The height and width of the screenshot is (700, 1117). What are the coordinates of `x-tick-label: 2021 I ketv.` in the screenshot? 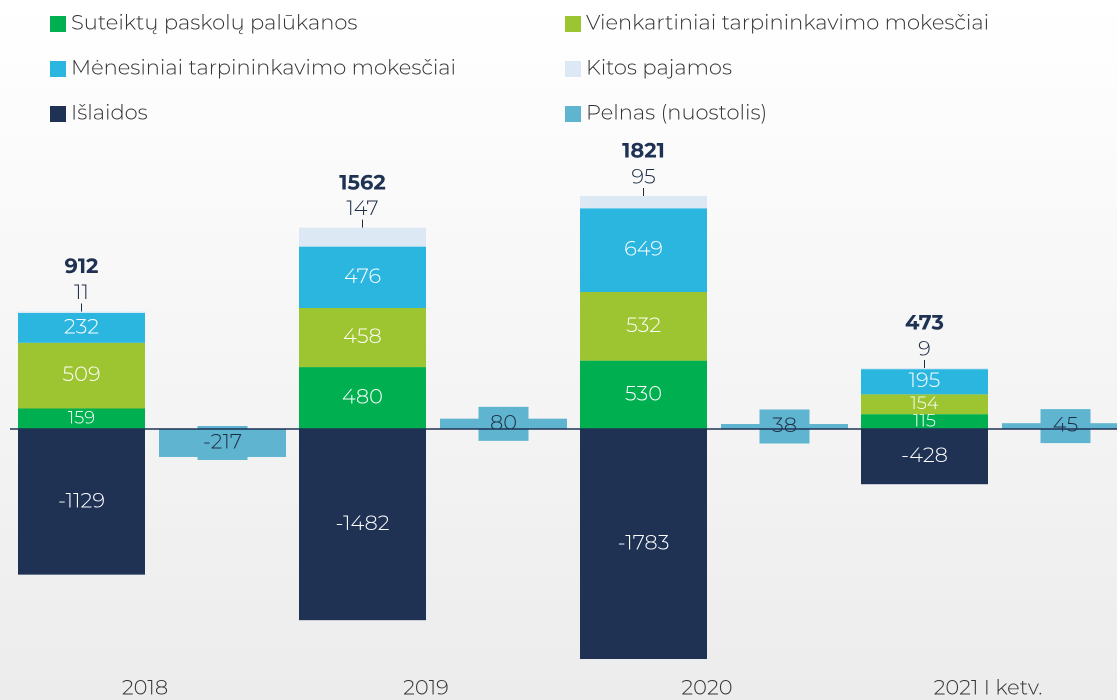 It's located at (988, 687).